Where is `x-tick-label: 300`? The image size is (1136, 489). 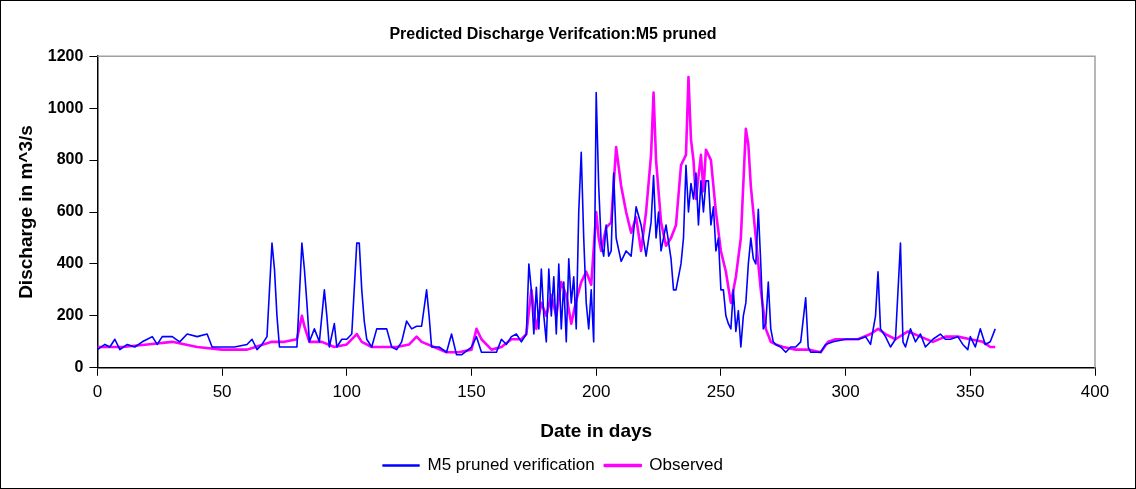 x-tick-label: 300 is located at coordinates (845, 391).